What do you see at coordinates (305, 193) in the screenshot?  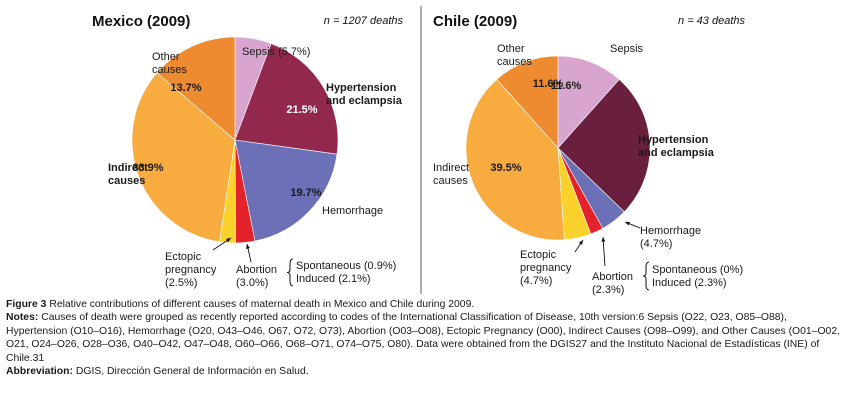 I see `mexico-value-label-hemorrhage: 19.7%` at bounding box center [305, 193].